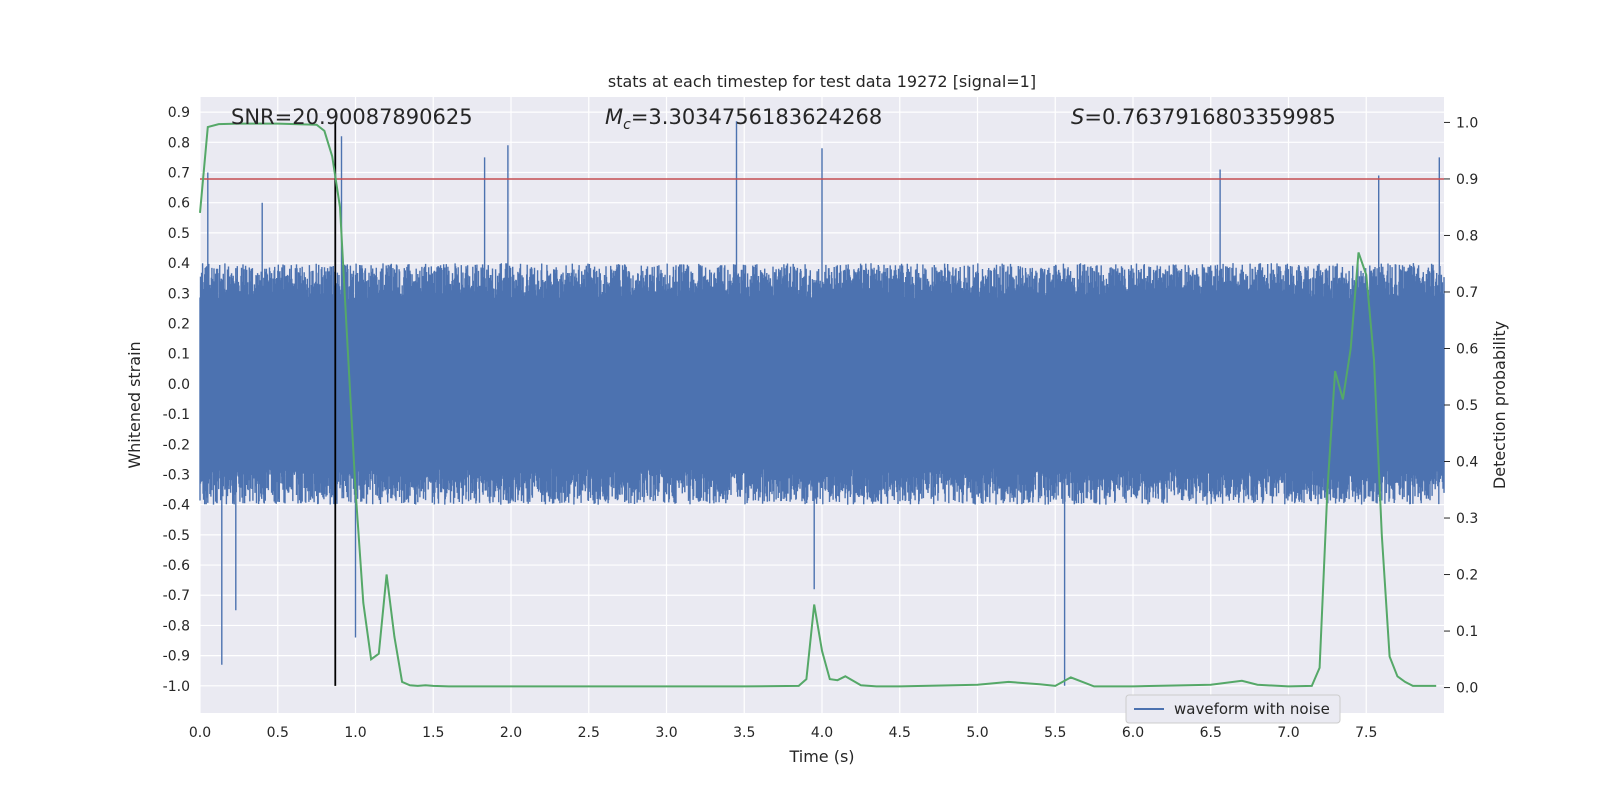 The image size is (1600, 800). Describe the element at coordinates (179, 173) in the screenshot. I see `y-tick-label: 0.7` at that location.